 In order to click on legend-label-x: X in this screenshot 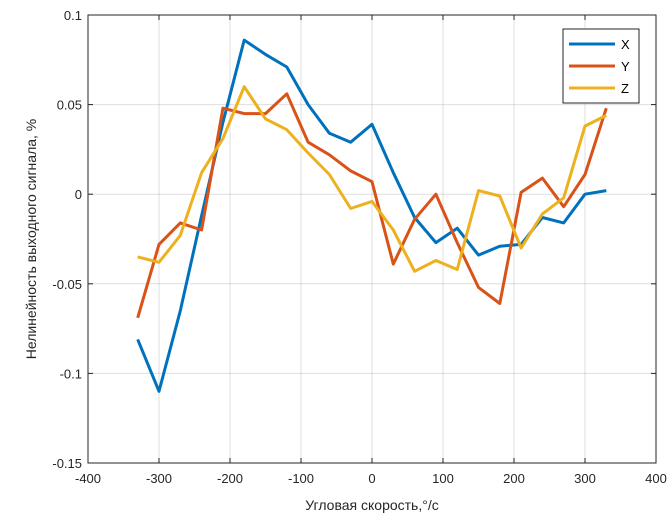, I will do `click(625, 44)`.